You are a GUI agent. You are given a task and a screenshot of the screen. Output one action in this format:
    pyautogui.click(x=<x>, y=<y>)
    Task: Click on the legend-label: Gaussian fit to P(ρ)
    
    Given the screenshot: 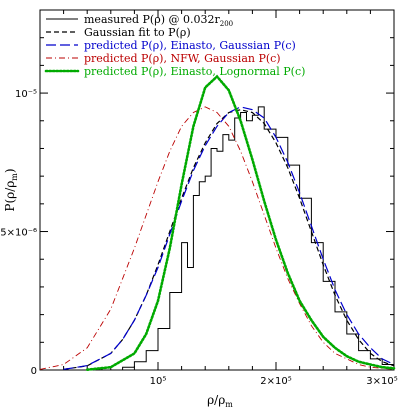 What is the action you would take?
    pyautogui.click(x=137, y=32)
    